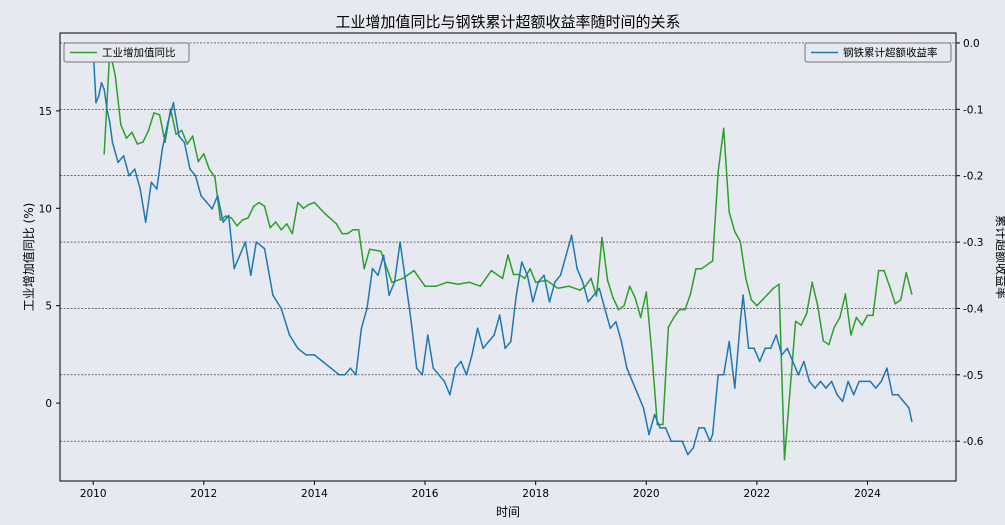 The image size is (1005, 525). Describe the element at coordinates (878, 52) in the screenshot. I see `legend-right-box` at that location.